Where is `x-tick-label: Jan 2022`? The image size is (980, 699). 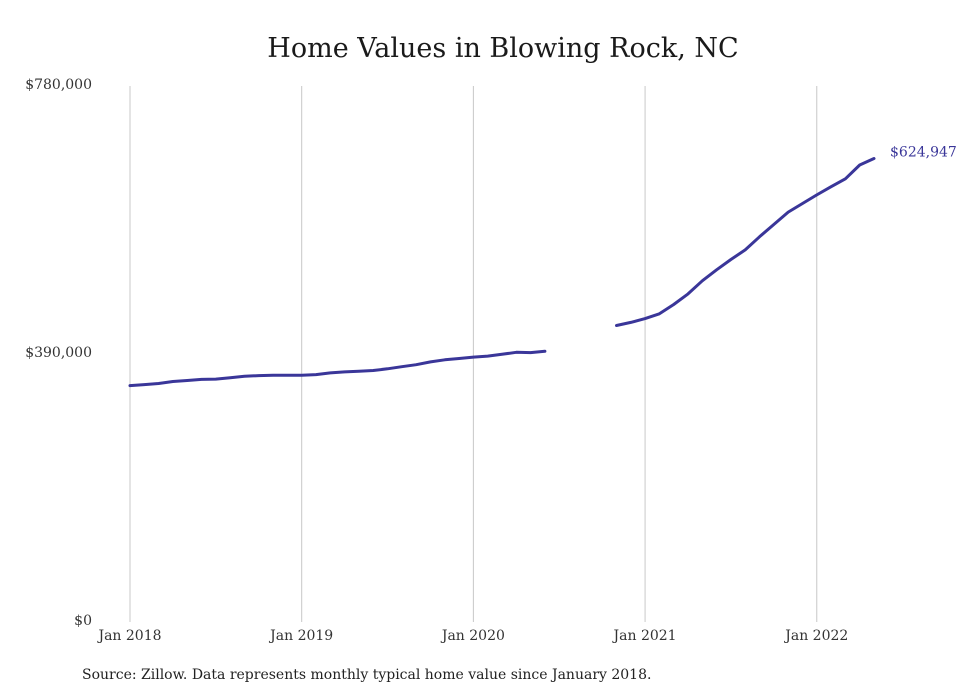 x-tick-label: Jan 2022 is located at coordinates (815, 636).